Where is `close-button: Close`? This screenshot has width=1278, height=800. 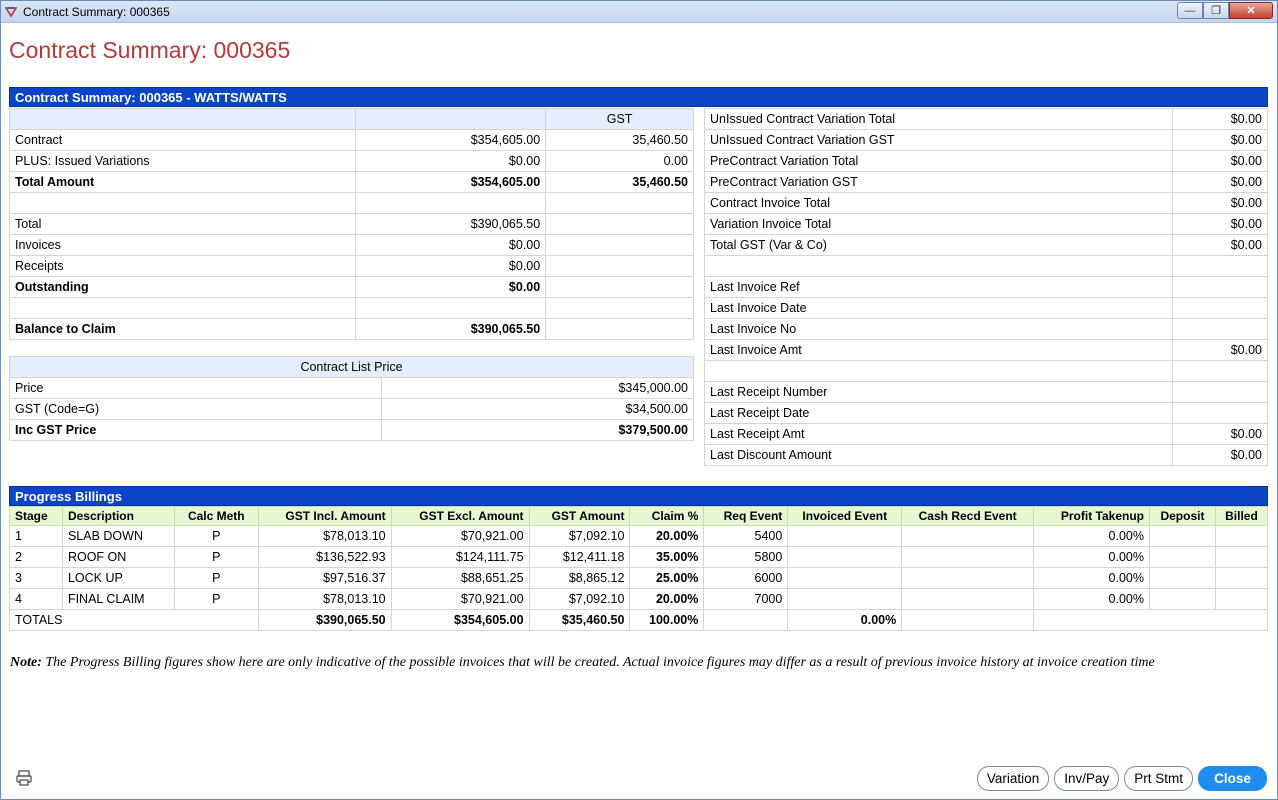 close-button: Close is located at coordinates (1232, 778).